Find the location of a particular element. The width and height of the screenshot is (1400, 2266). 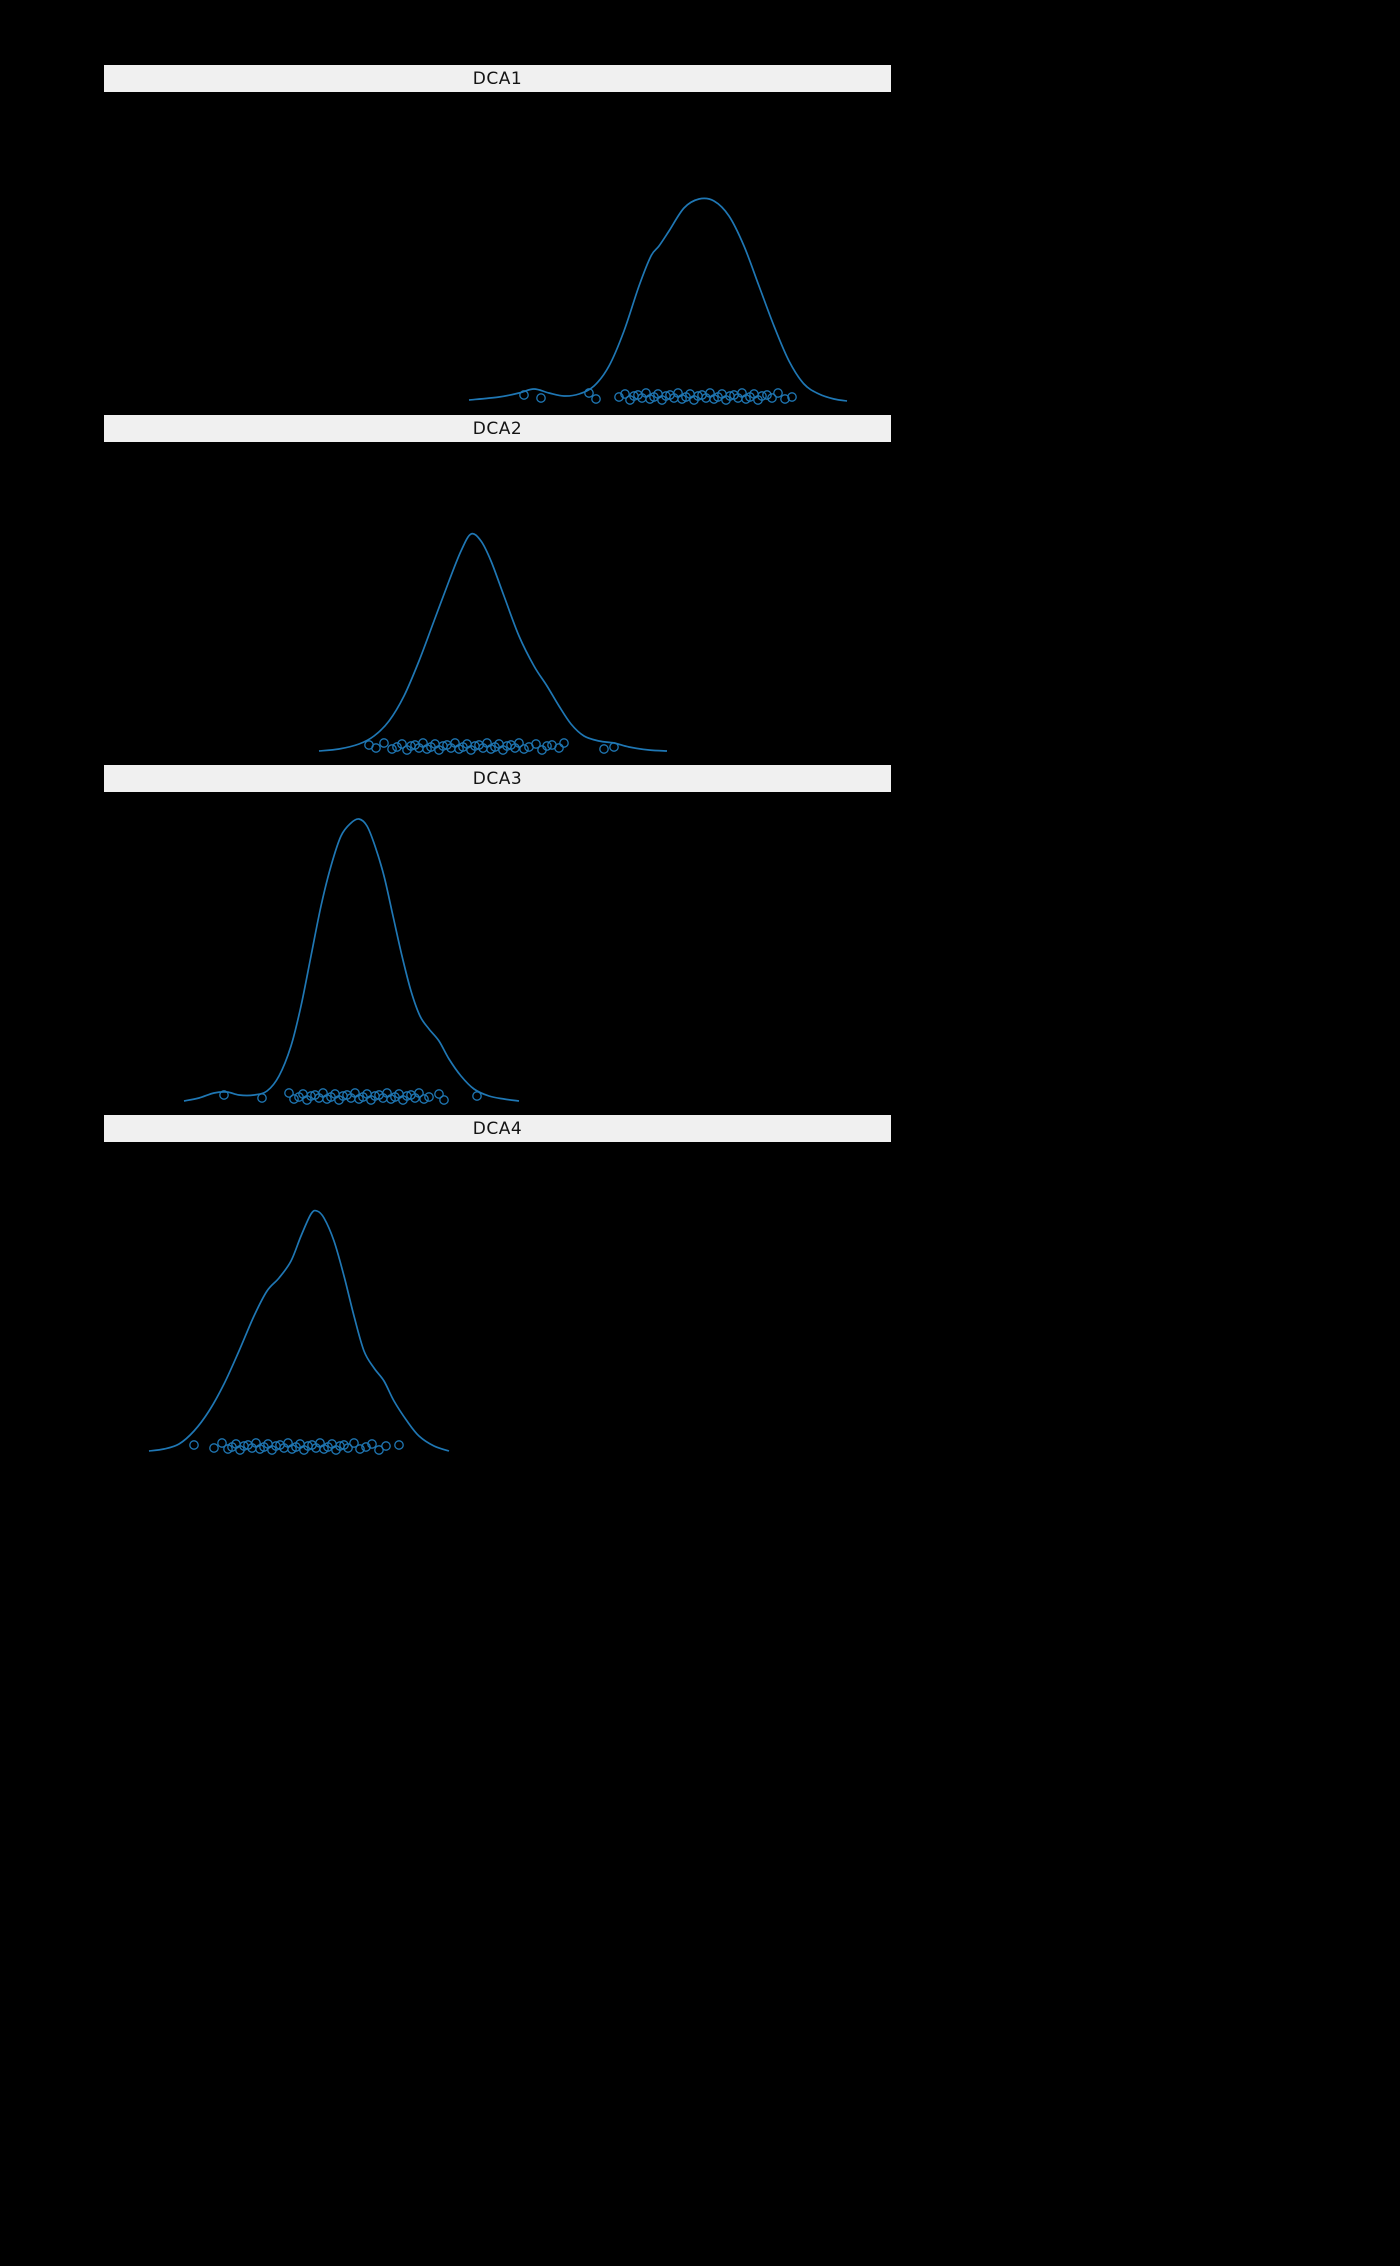

kde-plot-dca3 is located at coordinates (351, 961).